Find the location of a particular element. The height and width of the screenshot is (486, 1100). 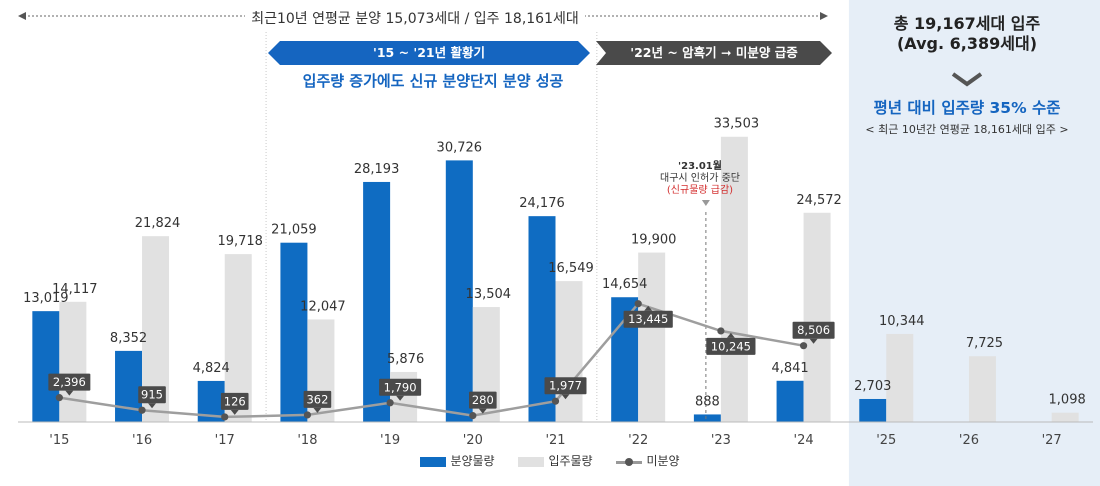

x-tick-label: '17 is located at coordinates (225, 440).